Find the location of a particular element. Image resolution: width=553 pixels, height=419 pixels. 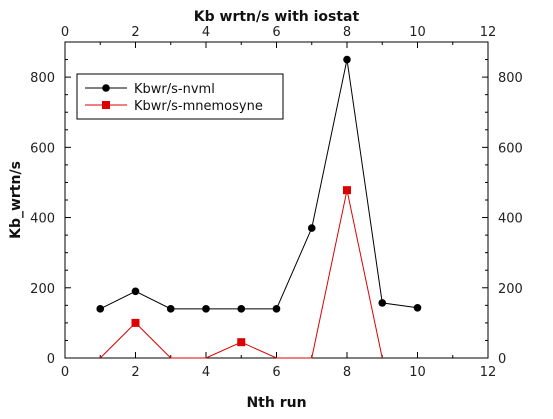

y-tick-label: 800 is located at coordinates (42, 78).